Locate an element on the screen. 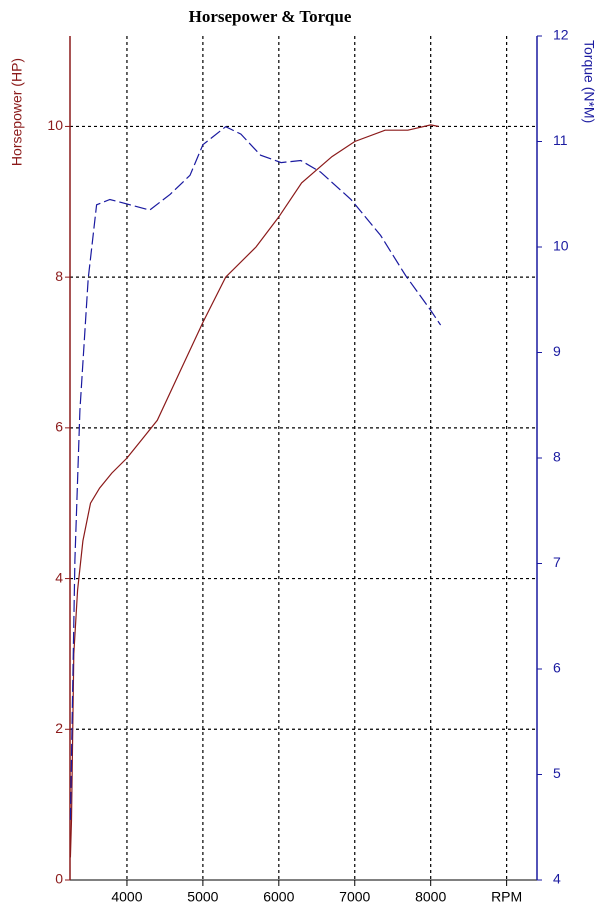  y2-tick-label: 5 is located at coordinates (557, 773).